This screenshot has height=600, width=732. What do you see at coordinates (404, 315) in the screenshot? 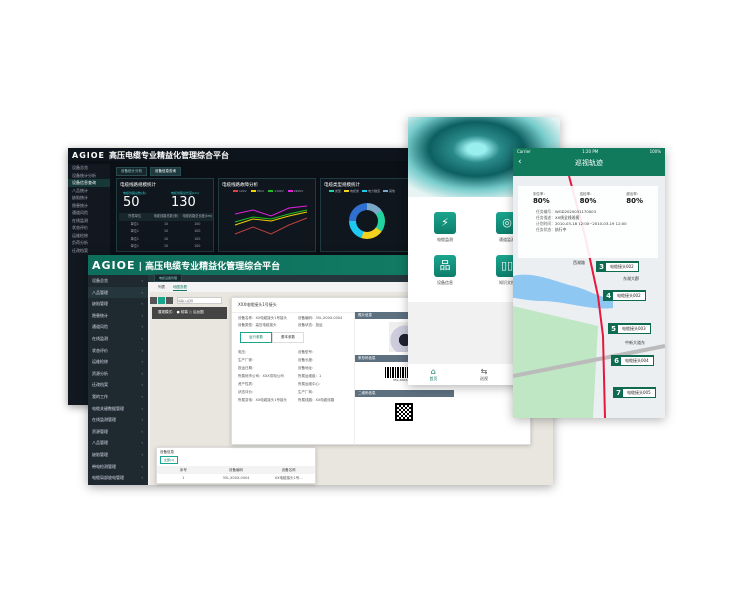
I see `photo-section: 照片信息` at bounding box center [404, 315].